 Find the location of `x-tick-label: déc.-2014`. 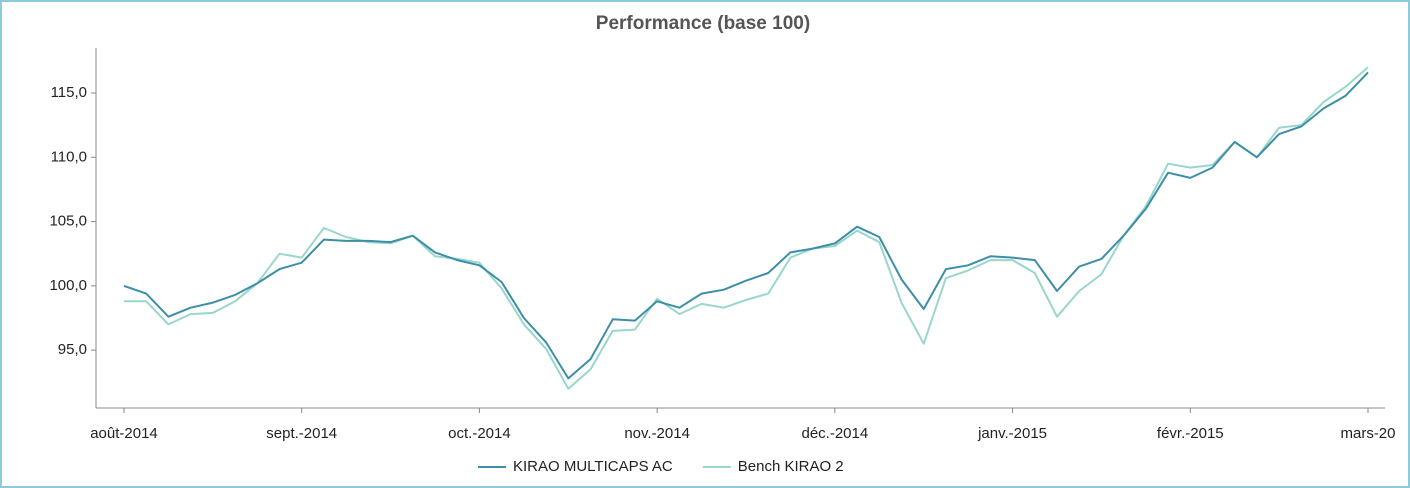

x-tick-label: déc.-2014 is located at coordinates (834, 433).